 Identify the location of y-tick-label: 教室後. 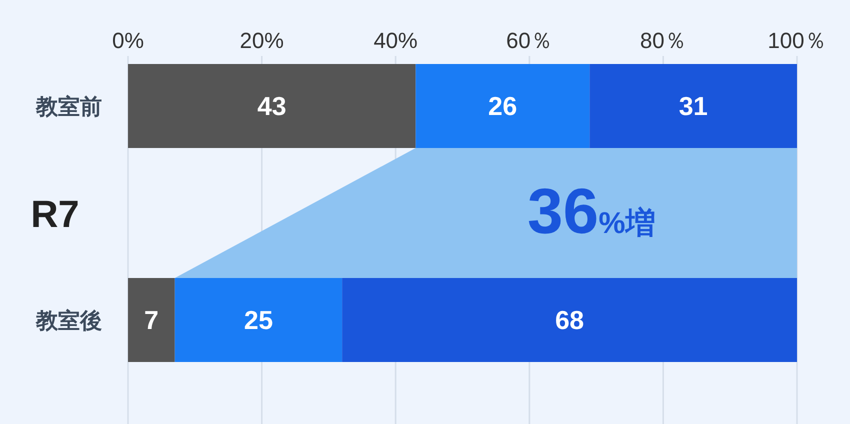
(68, 320).